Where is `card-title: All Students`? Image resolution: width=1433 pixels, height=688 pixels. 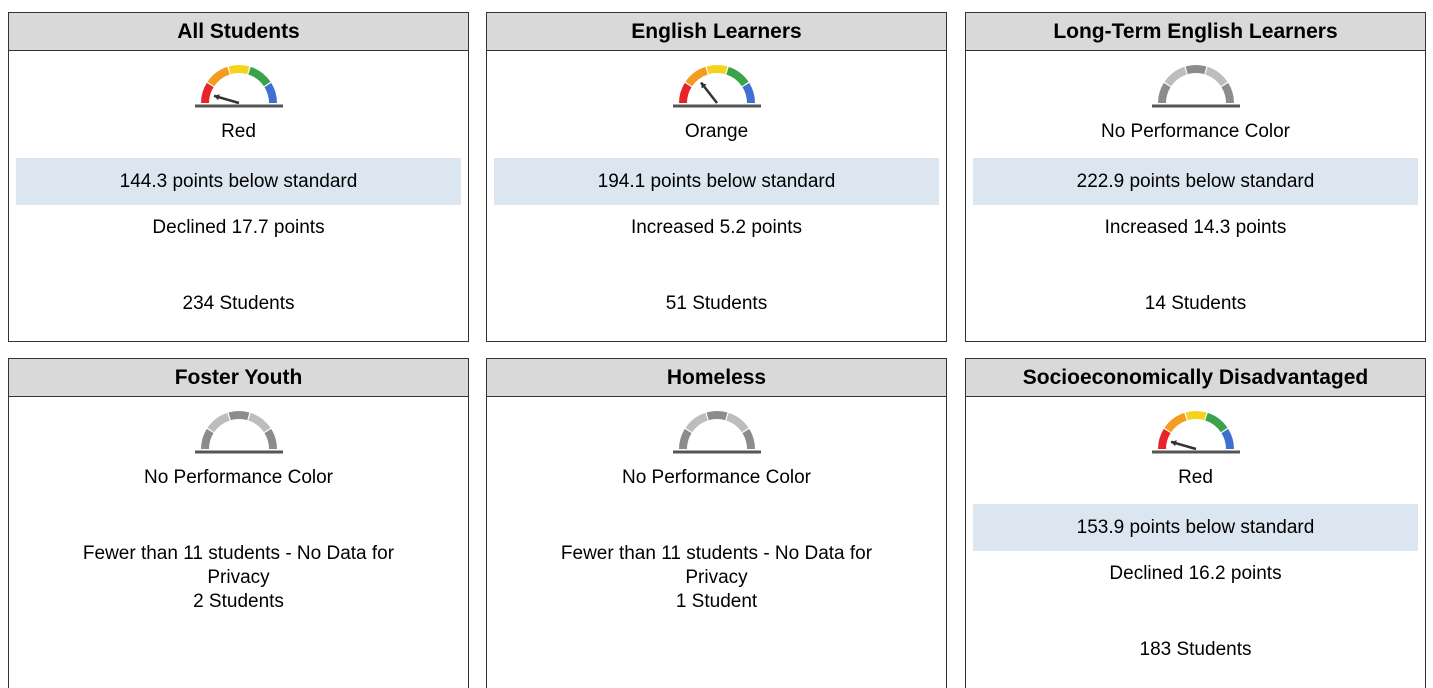
card-title: All Students is located at coordinates (238, 32).